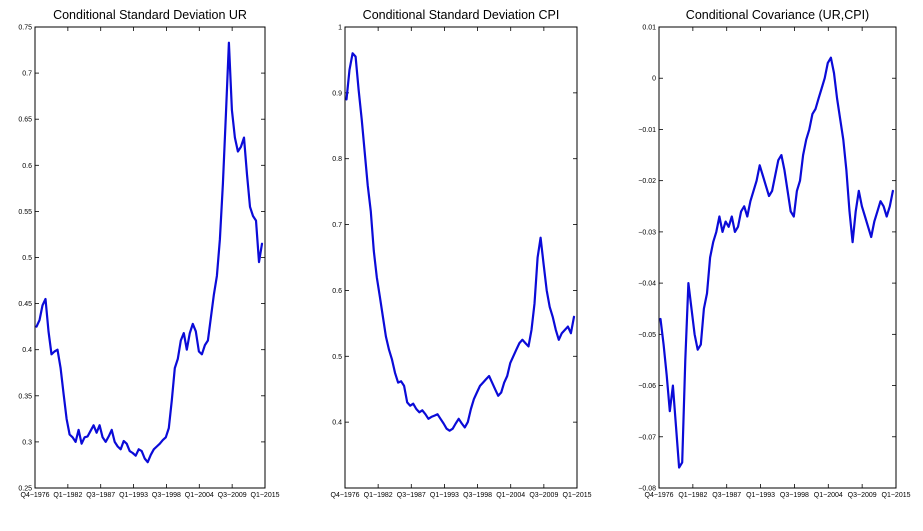  What do you see at coordinates (25, 28) in the screenshot?
I see `y-tick-label: 0.75` at bounding box center [25, 28].